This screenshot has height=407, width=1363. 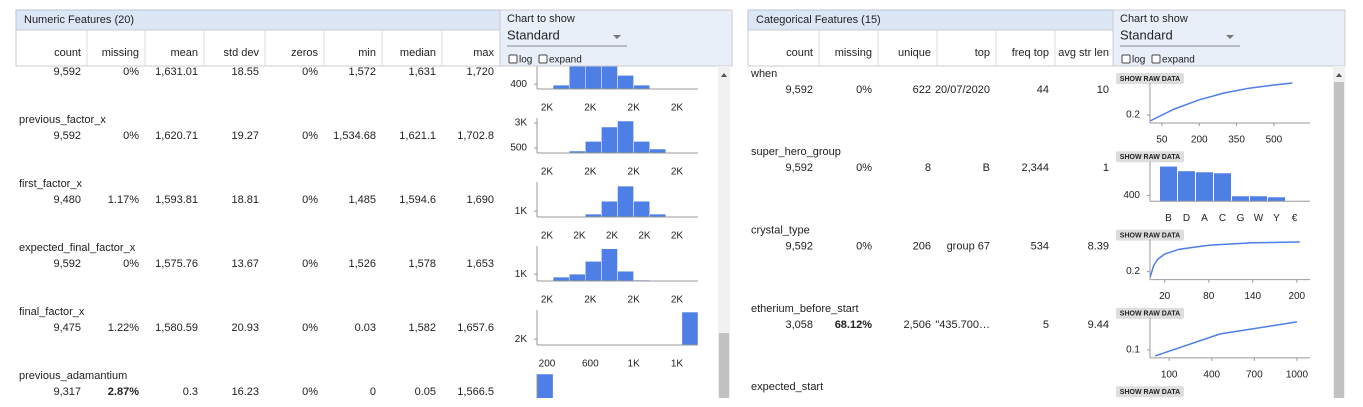 What do you see at coordinates (354, 136) in the screenshot?
I see `cell: 1,534.68` at bounding box center [354, 136].